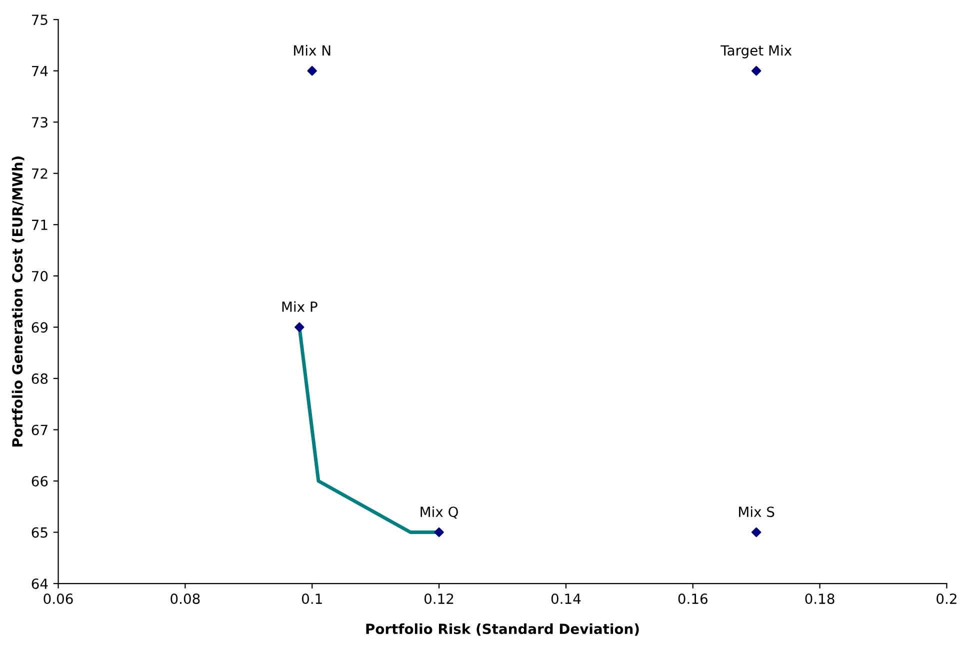 This screenshot has height=652, width=971. What do you see at coordinates (185, 599) in the screenshot?
I see `x-tick-label: 0.08` at bounding box center [185, 599].